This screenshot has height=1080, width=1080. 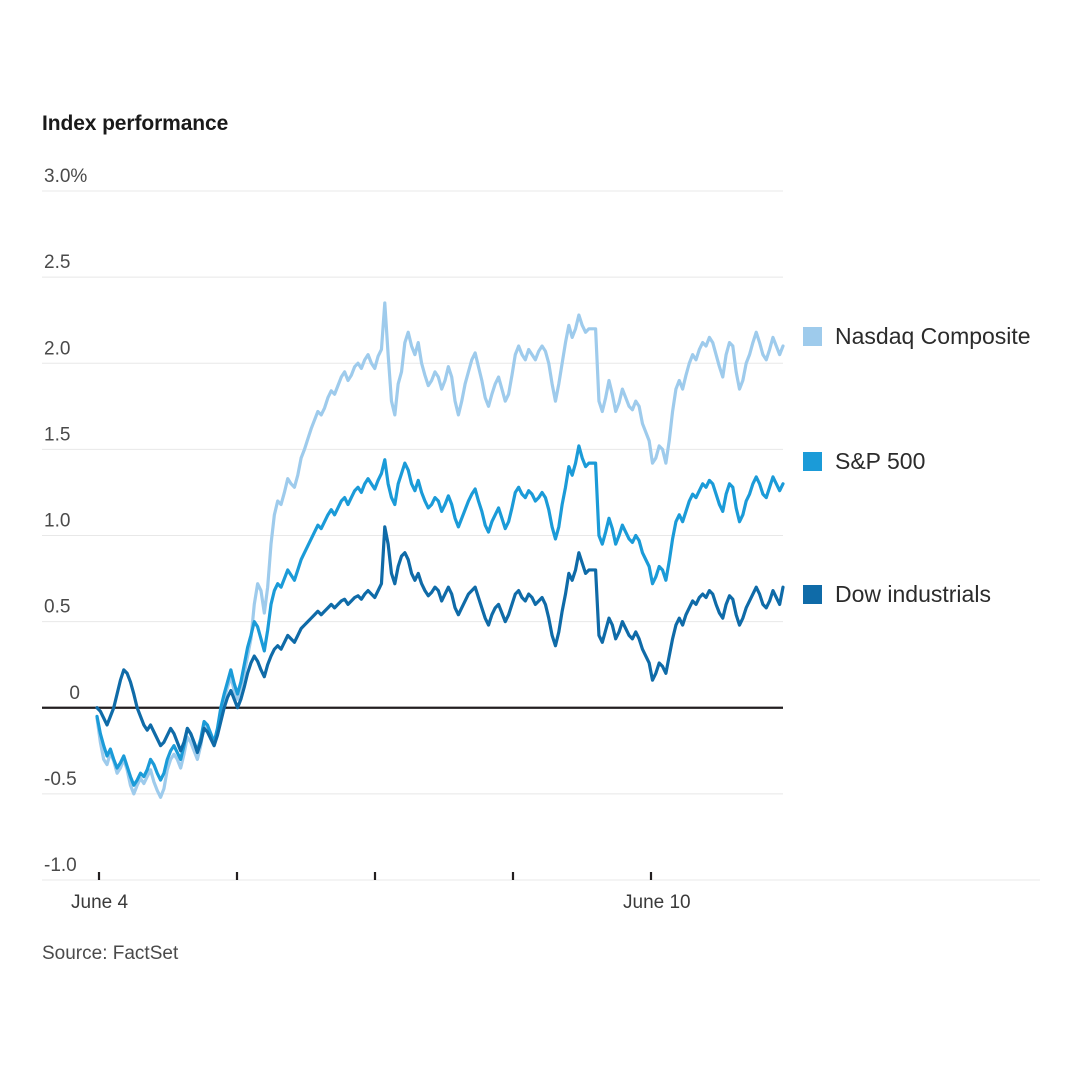 I want to click on page-title: Index performance, so click(x=135, y=123).